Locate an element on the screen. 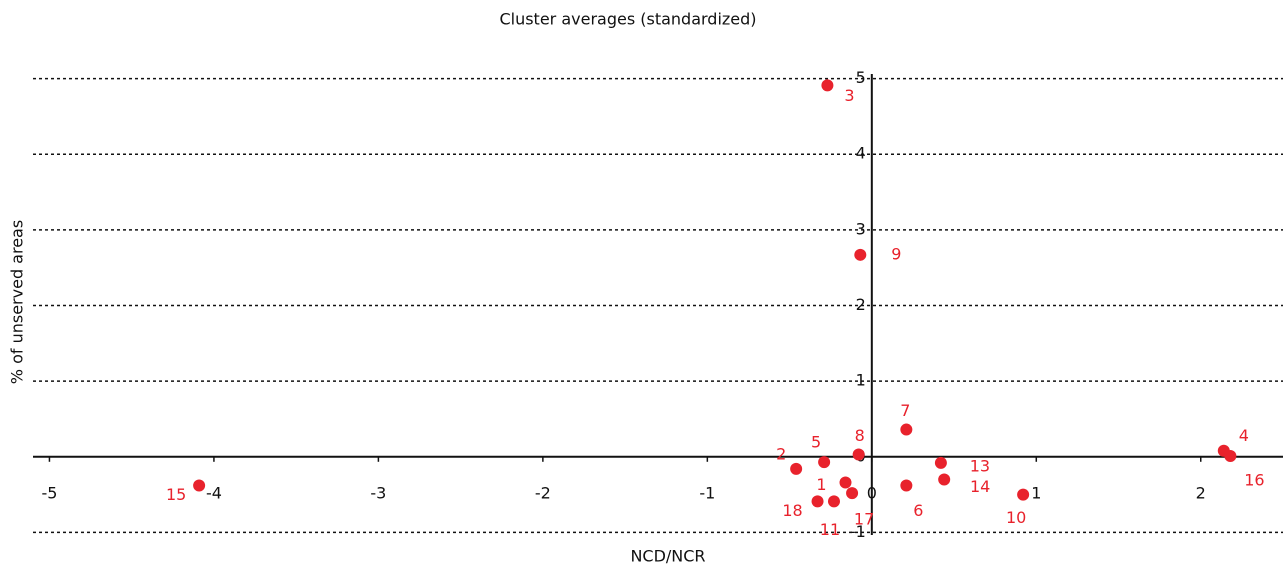  point-label: 13 is located at coordinates (980, 465).